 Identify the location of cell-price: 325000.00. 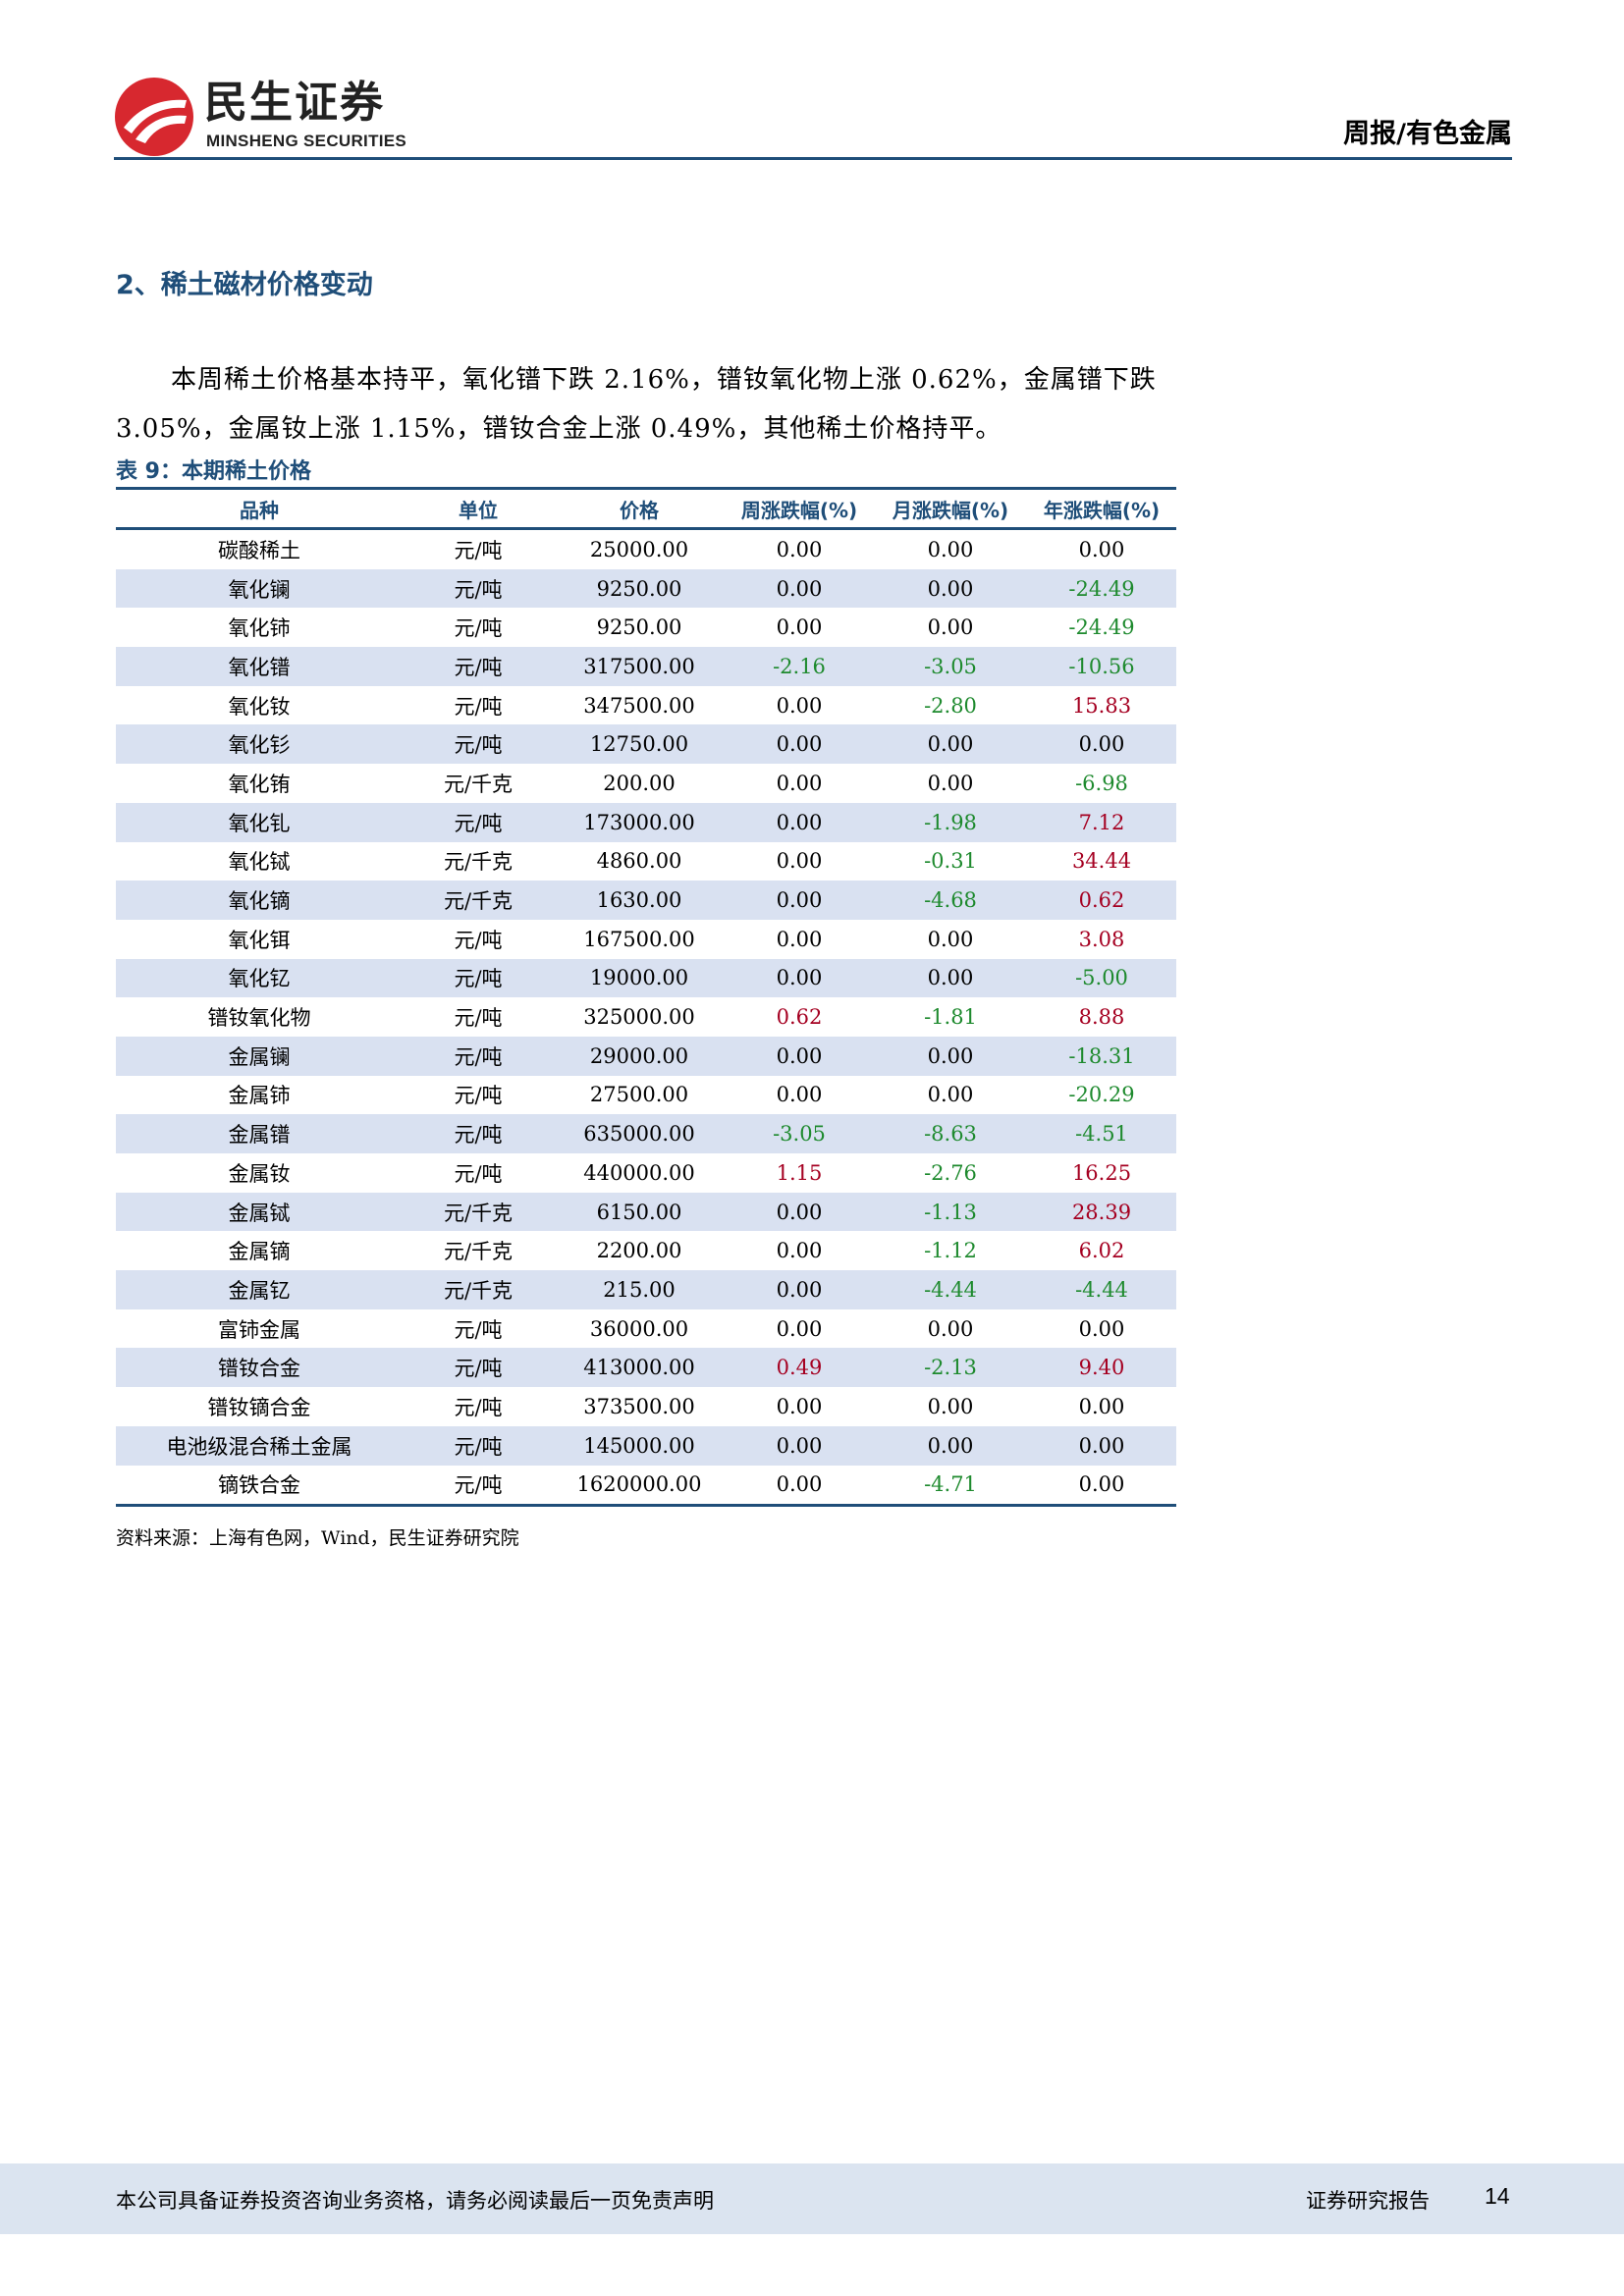
(639, 1017).